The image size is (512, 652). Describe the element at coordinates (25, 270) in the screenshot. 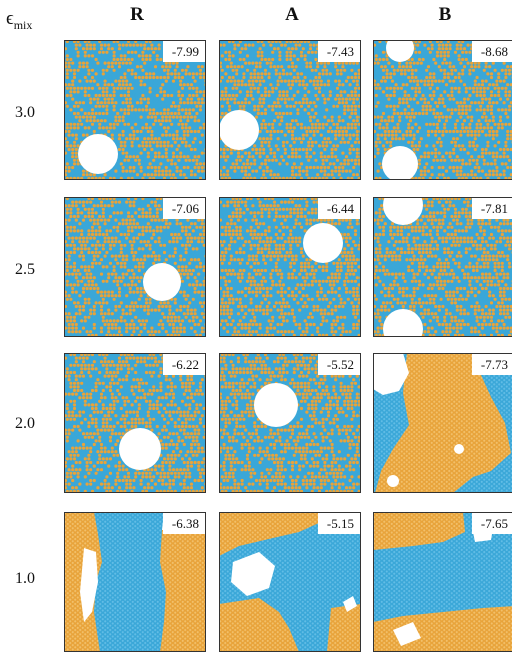

I see `row-label-2-5: 2.5` at that location.